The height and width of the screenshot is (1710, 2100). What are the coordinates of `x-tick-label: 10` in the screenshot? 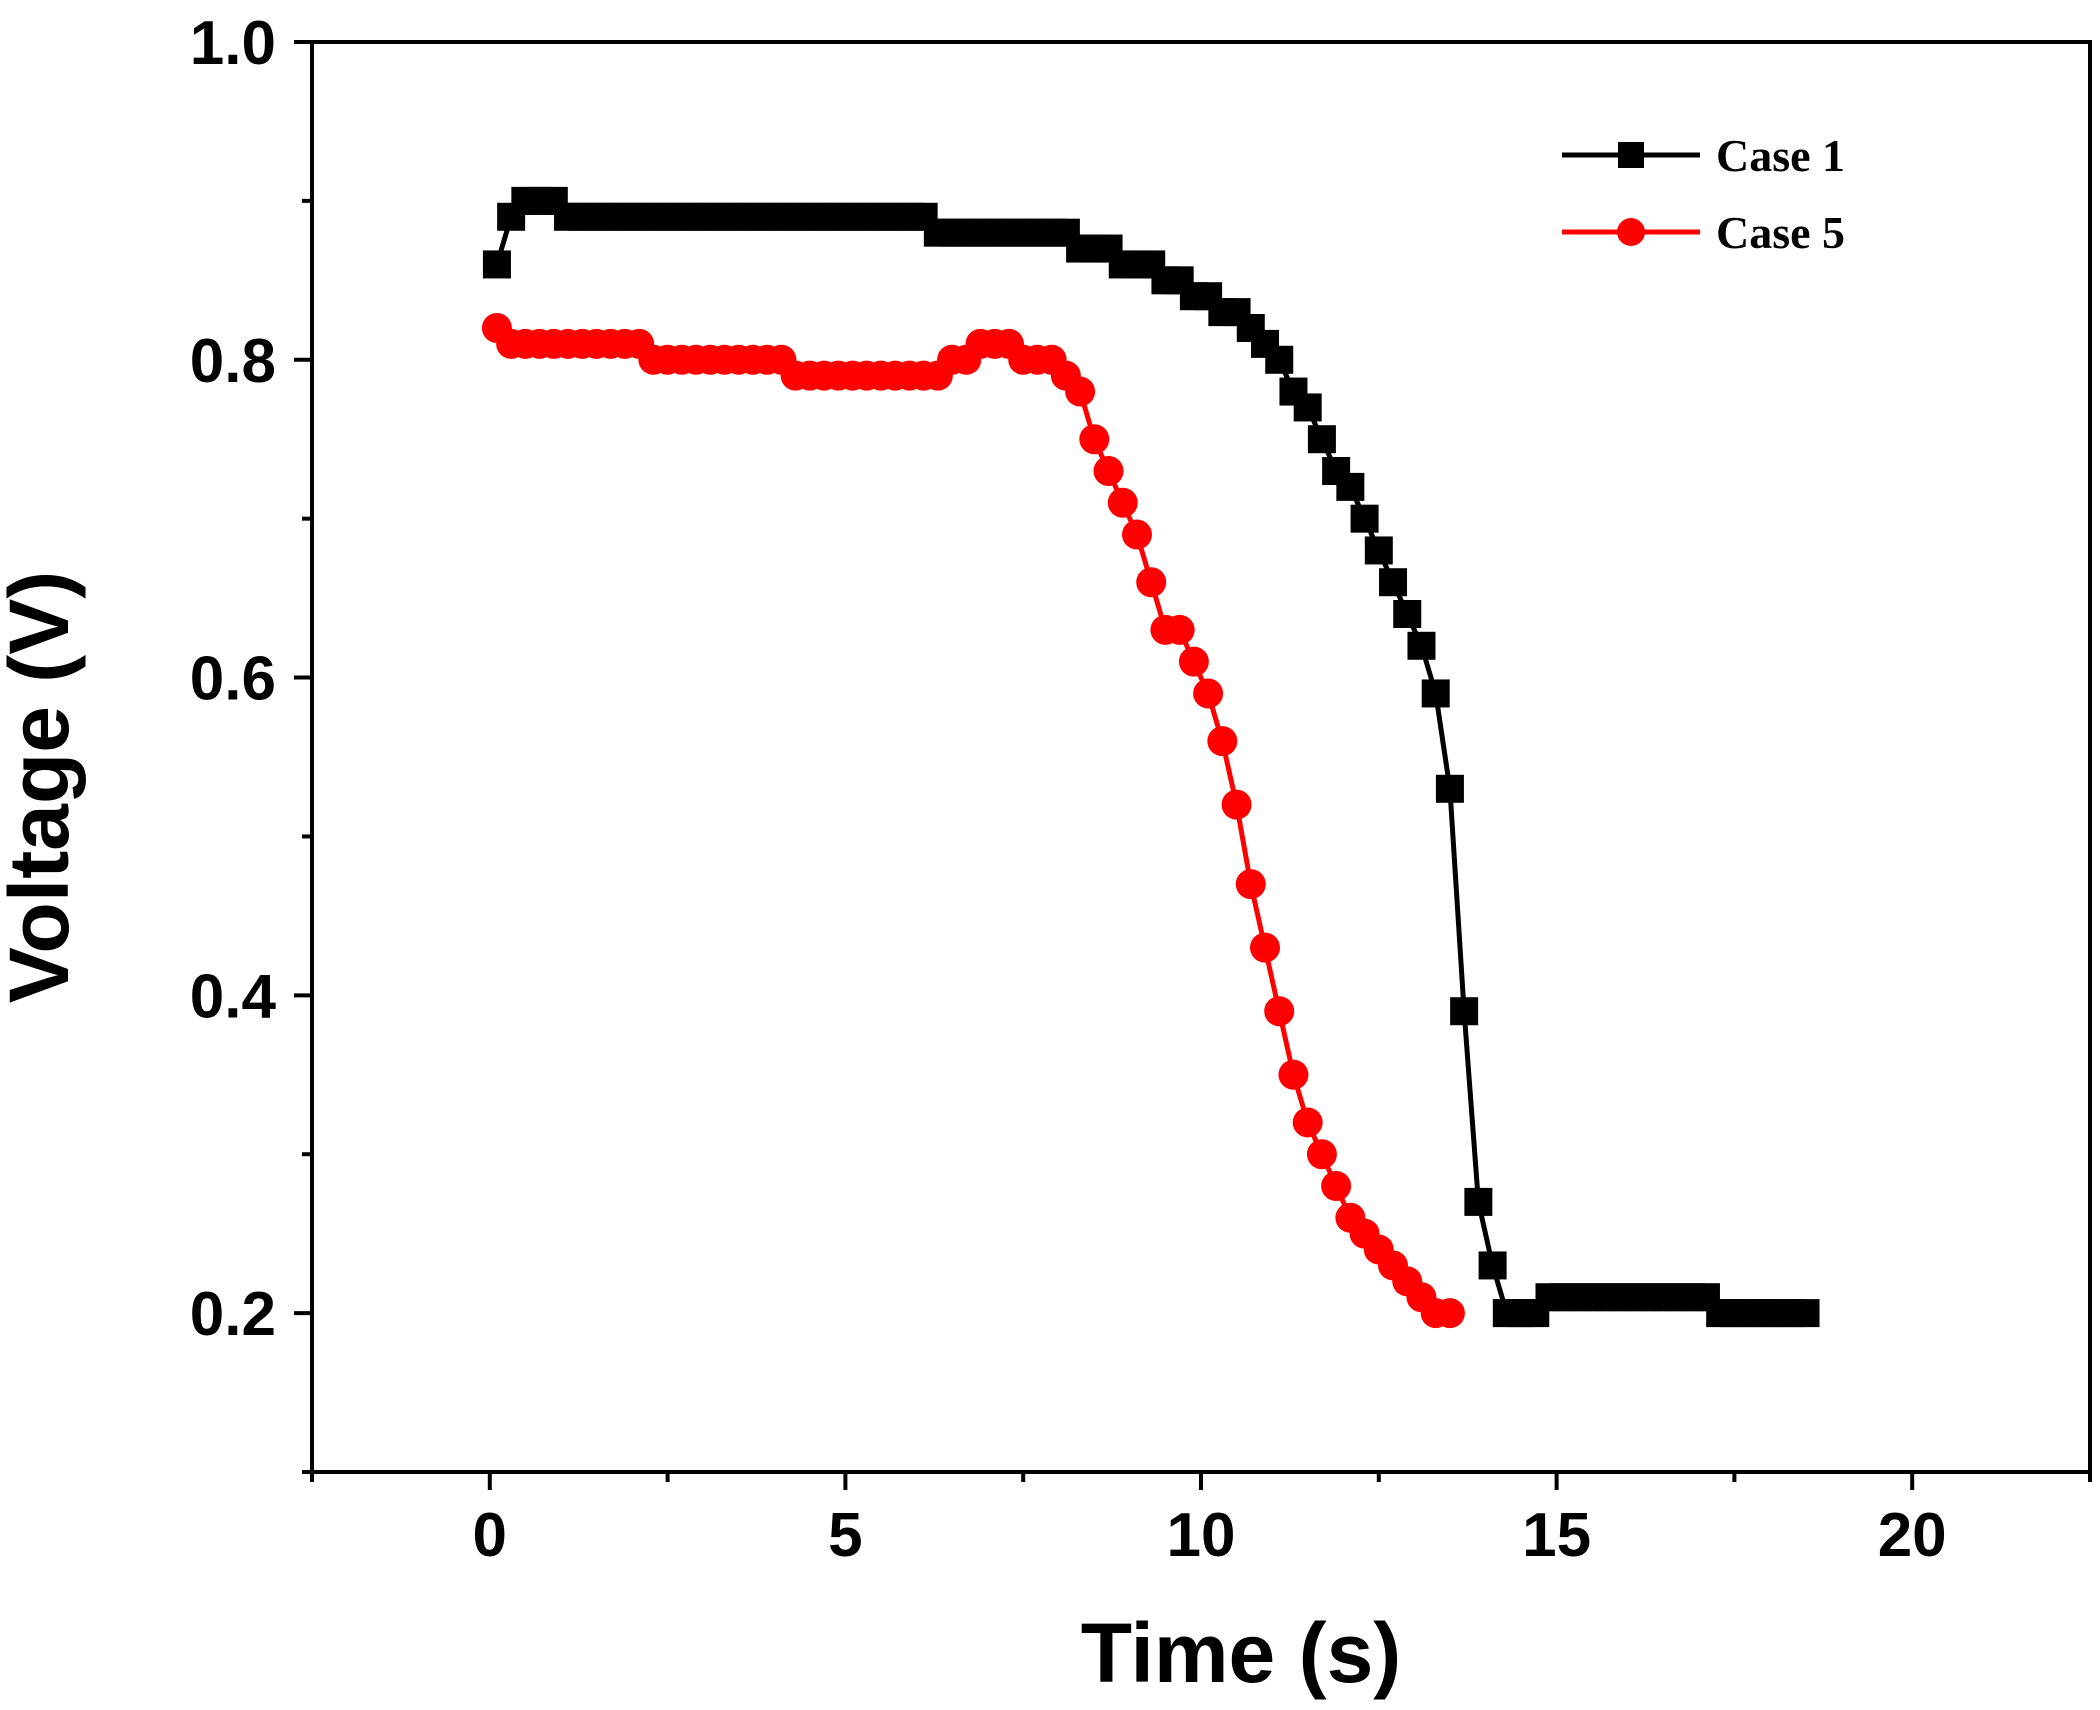 It's located at (1201, 1535).